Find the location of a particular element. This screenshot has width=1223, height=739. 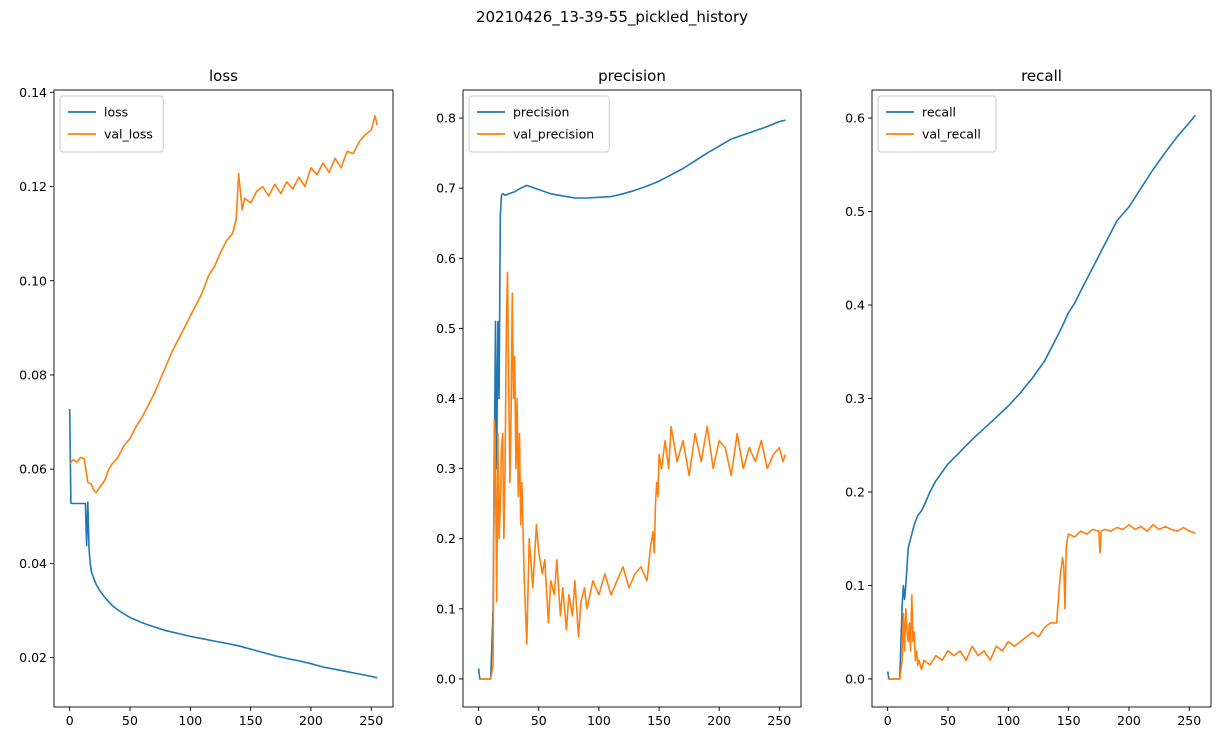

subplot-title: recall is located at coordinates (1041, 76).